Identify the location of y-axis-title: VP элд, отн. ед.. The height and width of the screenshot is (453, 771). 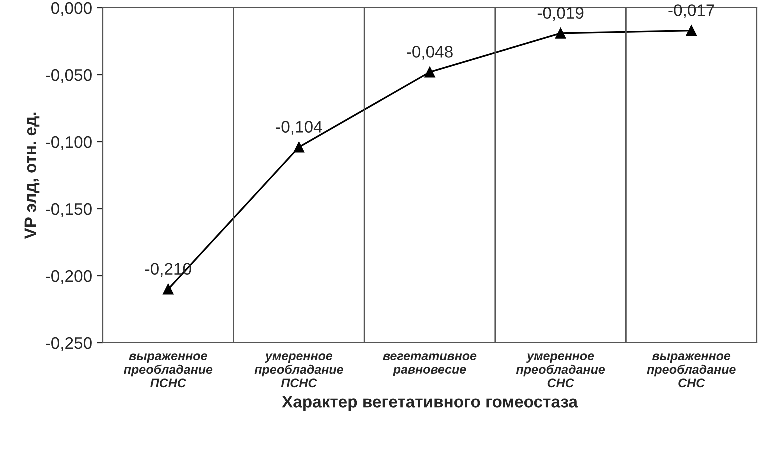
(32, 176).